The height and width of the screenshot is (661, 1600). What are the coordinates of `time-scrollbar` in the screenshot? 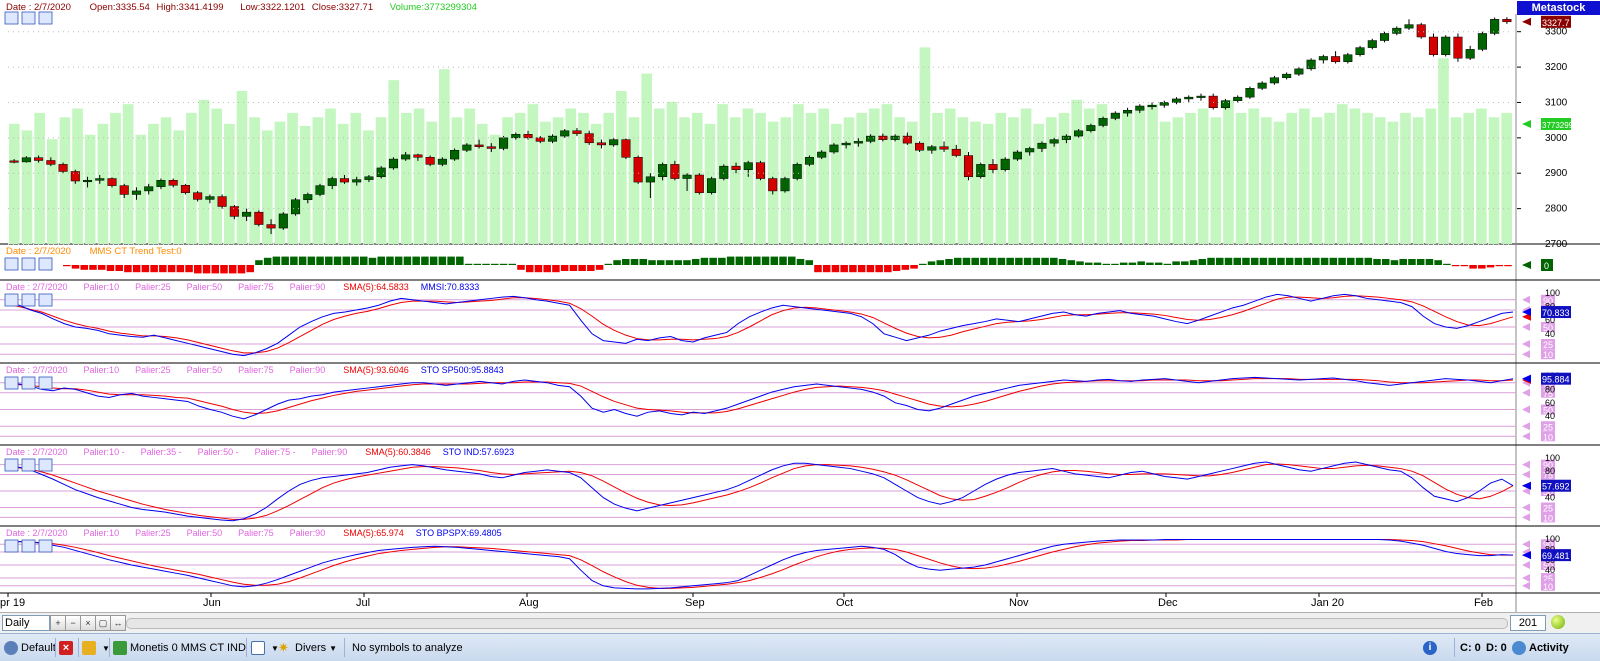 It's located at (817, 623).